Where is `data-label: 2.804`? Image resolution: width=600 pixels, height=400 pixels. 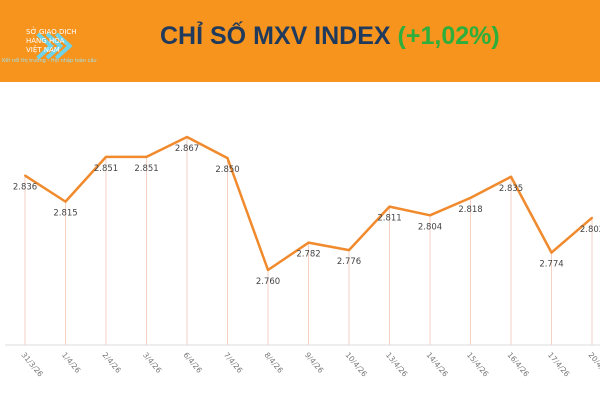
data-label: 2.804 is located at coordinates (430, 227).